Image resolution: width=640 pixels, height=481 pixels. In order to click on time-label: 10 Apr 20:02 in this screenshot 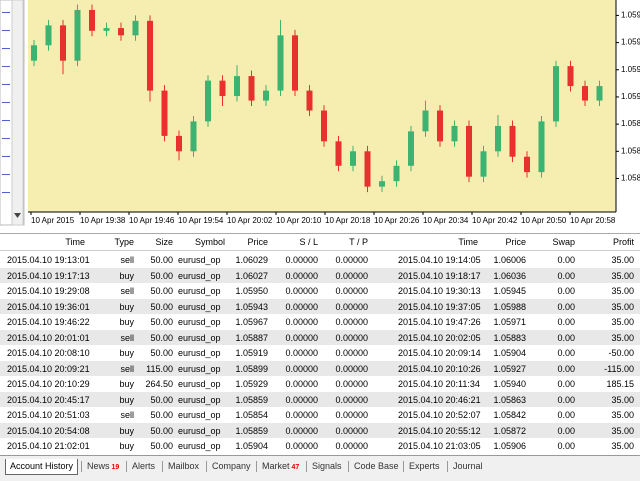, I will do `click(250, 220)`.